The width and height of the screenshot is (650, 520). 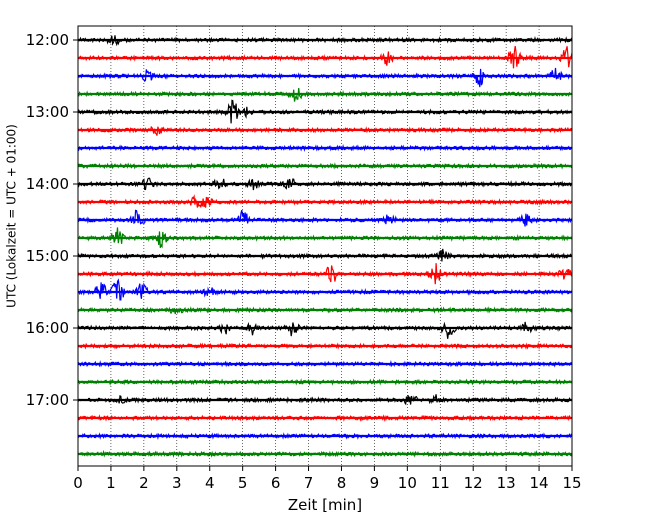 I want to click on x-tick-label: 9, so click(x=375, y=483).